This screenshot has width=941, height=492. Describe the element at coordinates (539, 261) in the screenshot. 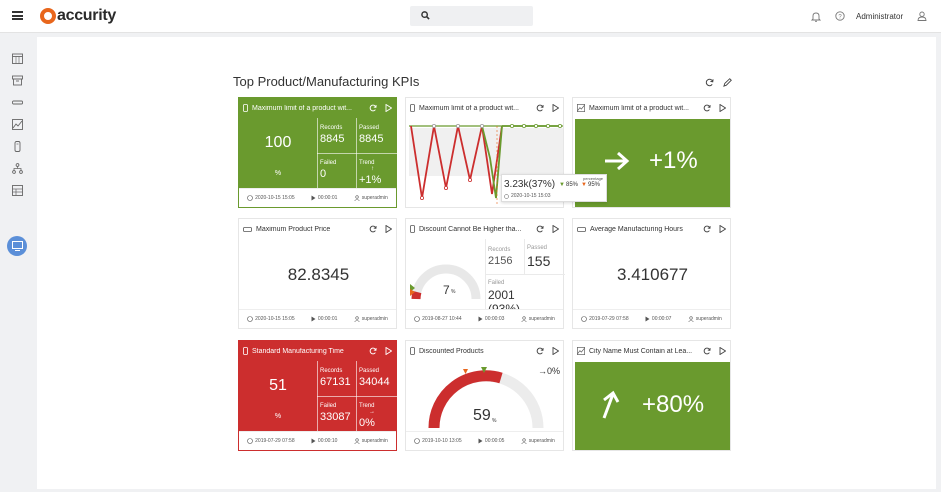

I see `passed-value: 155` at that location.